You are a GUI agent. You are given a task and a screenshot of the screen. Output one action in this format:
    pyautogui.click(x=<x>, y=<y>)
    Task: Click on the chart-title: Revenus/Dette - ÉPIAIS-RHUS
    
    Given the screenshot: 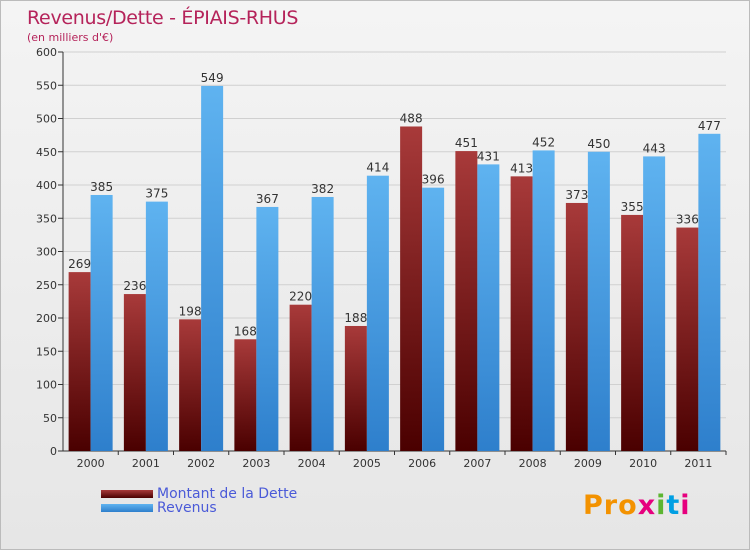 What is the action you would take?
    pyautogui.click(x=163, y=18)
    